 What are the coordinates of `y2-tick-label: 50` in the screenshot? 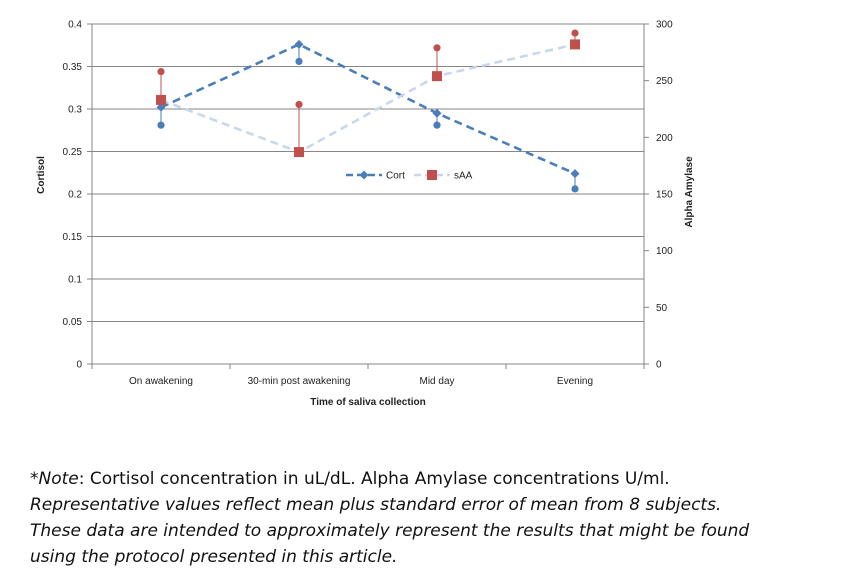 It's located at (662, 308).